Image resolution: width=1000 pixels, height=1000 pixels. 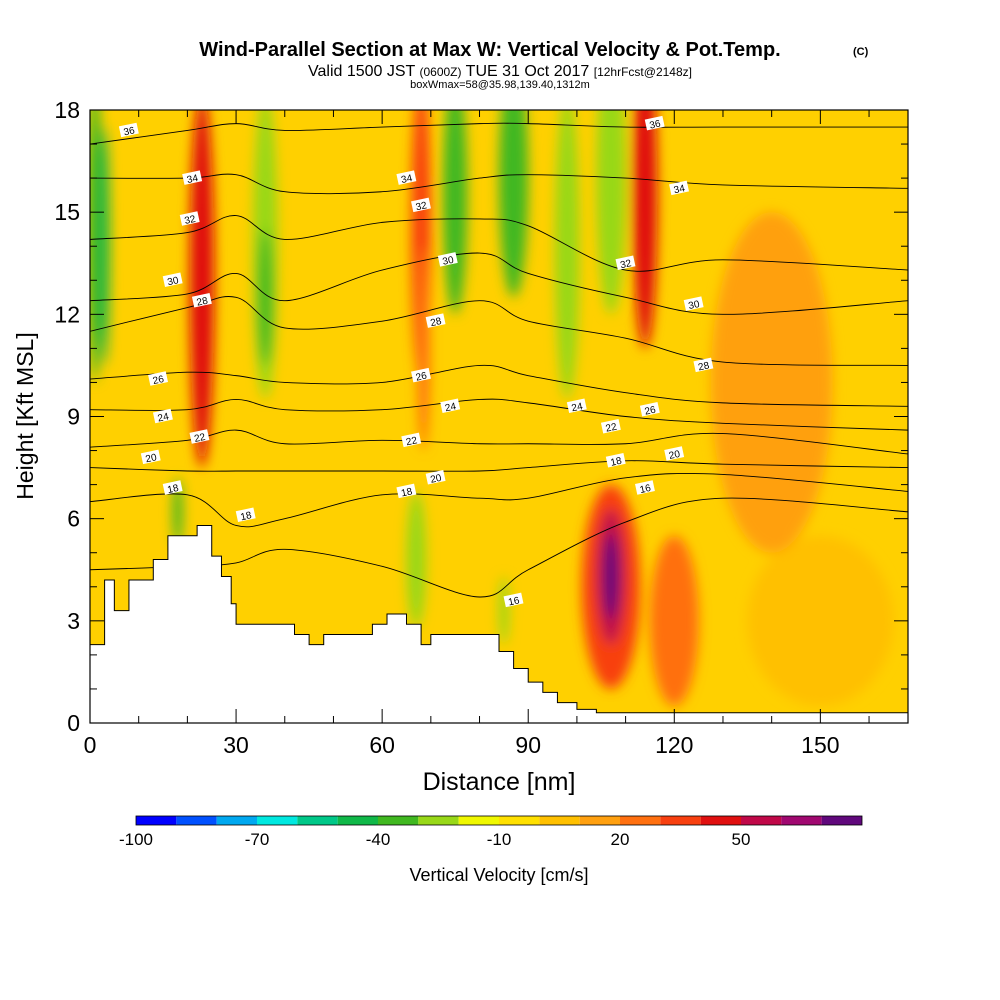 I want to click on colorbar-tick-label: 20, so click(x=620, y=839).